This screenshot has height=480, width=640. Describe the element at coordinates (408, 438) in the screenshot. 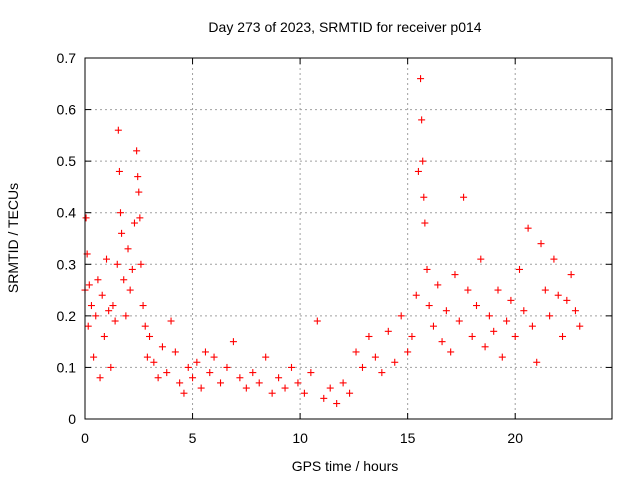

I see `x-tick-label: 15` at that location.